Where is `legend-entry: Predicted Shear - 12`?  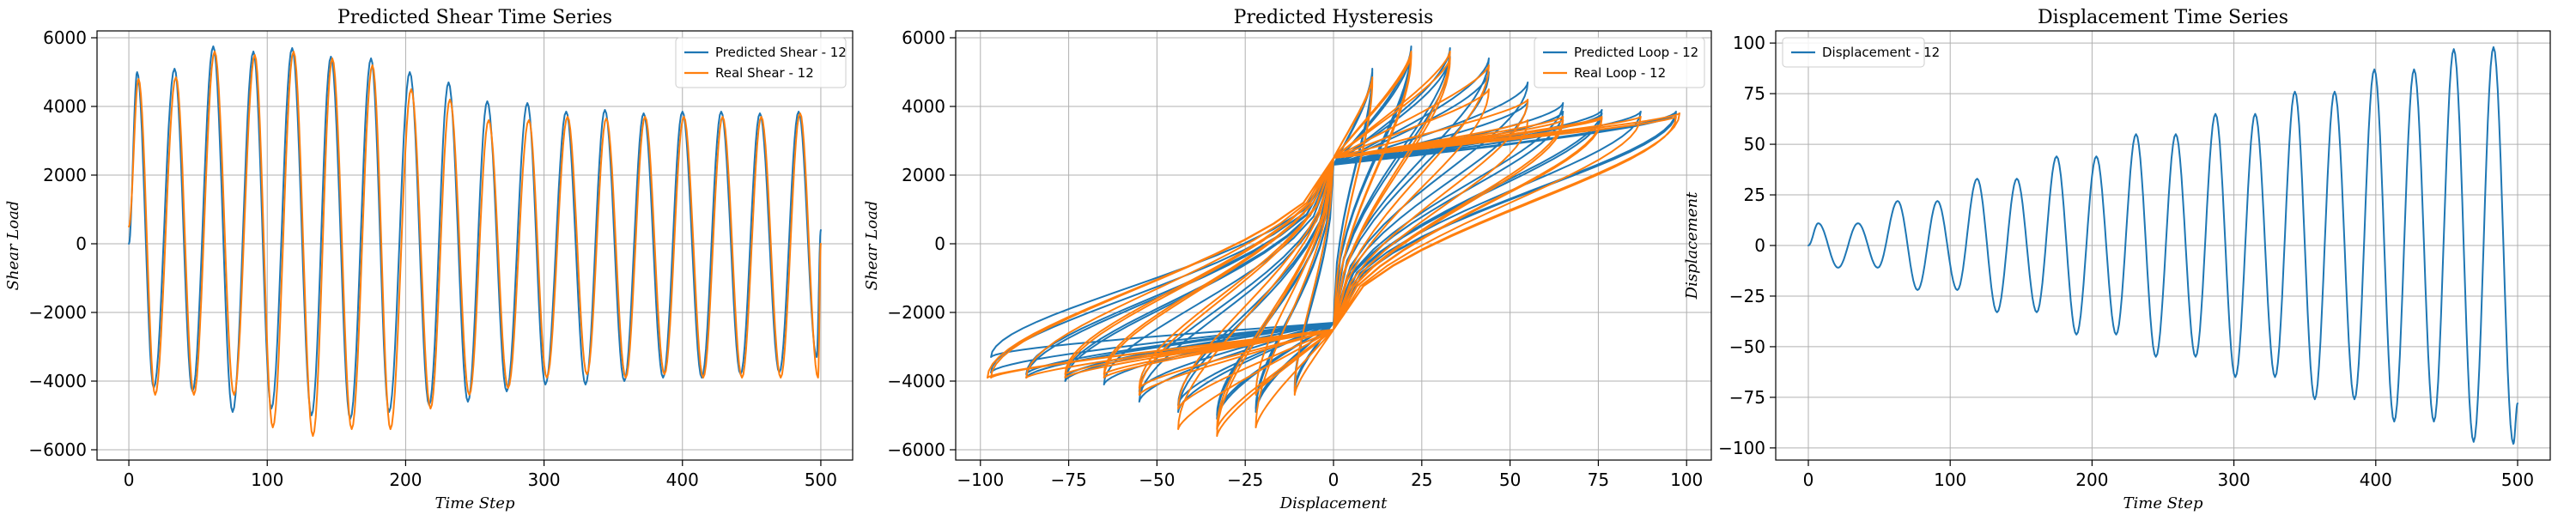 legend-entry: Predicted Shear - 12 is located at coordinates (781, 52).